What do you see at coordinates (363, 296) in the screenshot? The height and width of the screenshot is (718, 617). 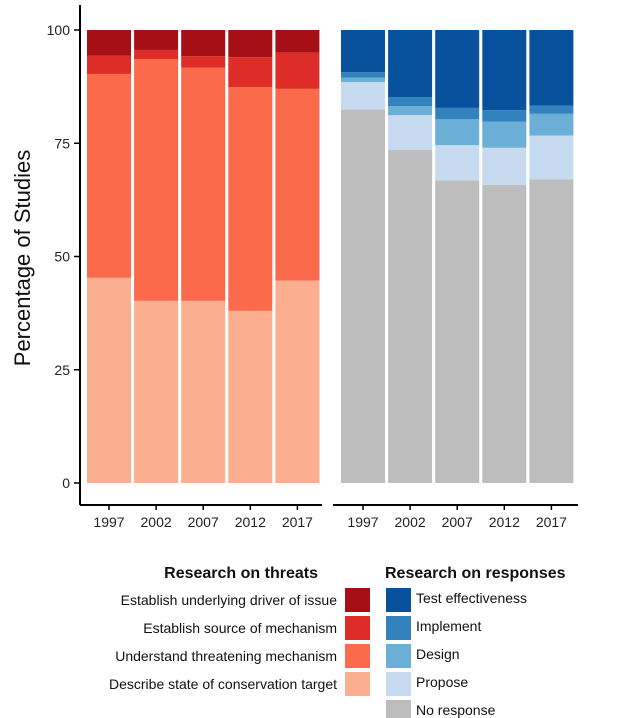 I see `bar-segment-p2-1997-s0` at bounding box center [363, 296].